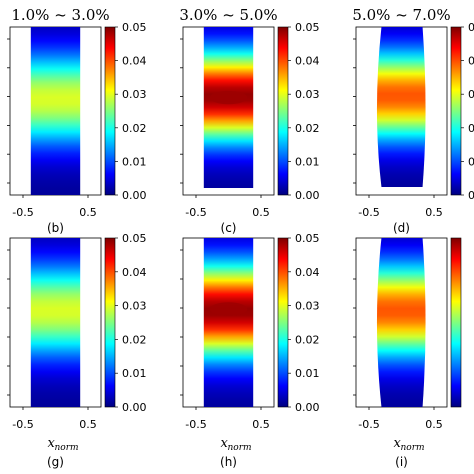  Describe the element at coordinates (55, 228) in the screenshot. I see `subplot-label: (b)` at that location.